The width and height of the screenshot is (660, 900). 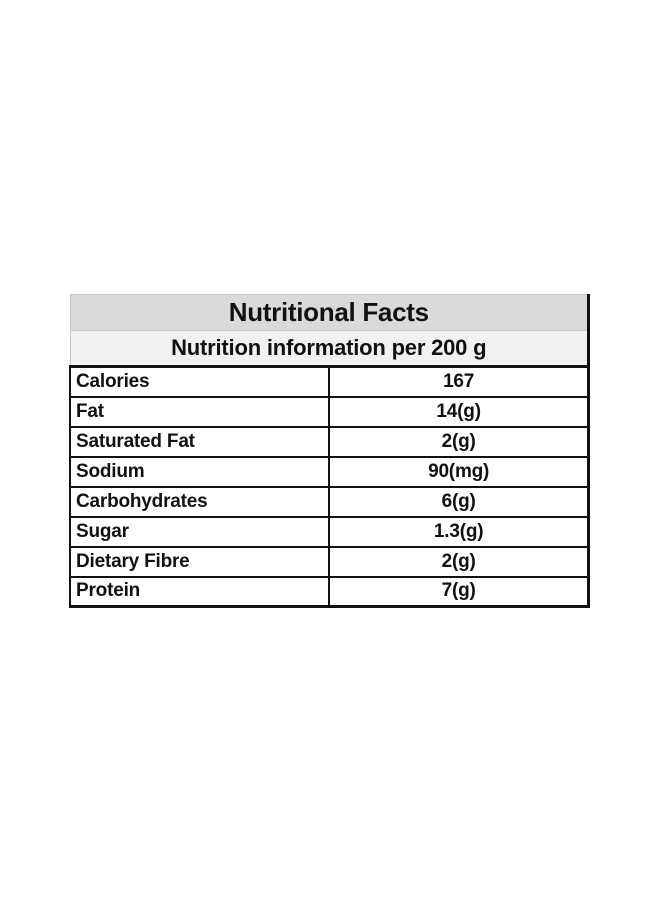 I want to click on table-row: Carbohydrates 6(g), so click(x=329, y=502).